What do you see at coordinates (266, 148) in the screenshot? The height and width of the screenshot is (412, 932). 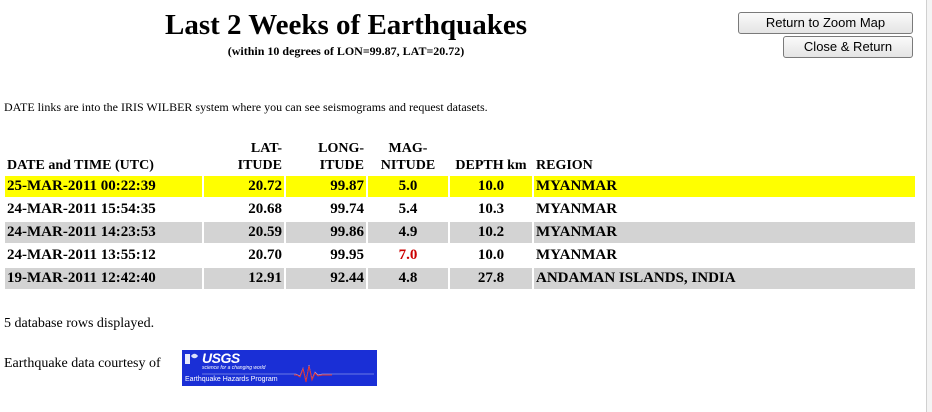 I see `header-latitude-line1: LAT-` at bounding box center [266, 148].